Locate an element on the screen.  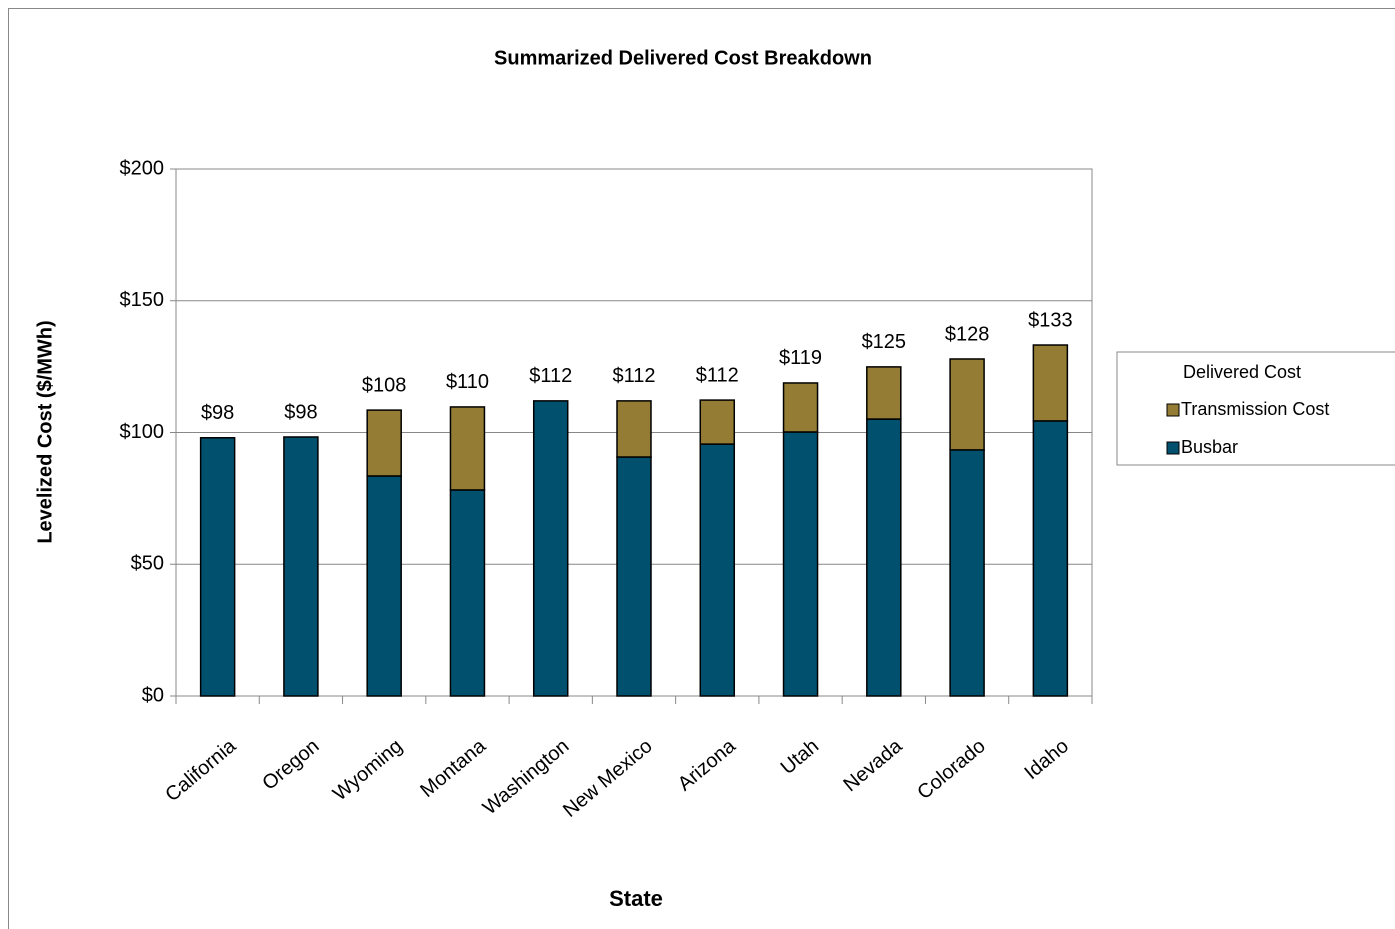
total-label: $125 is located at coordinates (884, 342).